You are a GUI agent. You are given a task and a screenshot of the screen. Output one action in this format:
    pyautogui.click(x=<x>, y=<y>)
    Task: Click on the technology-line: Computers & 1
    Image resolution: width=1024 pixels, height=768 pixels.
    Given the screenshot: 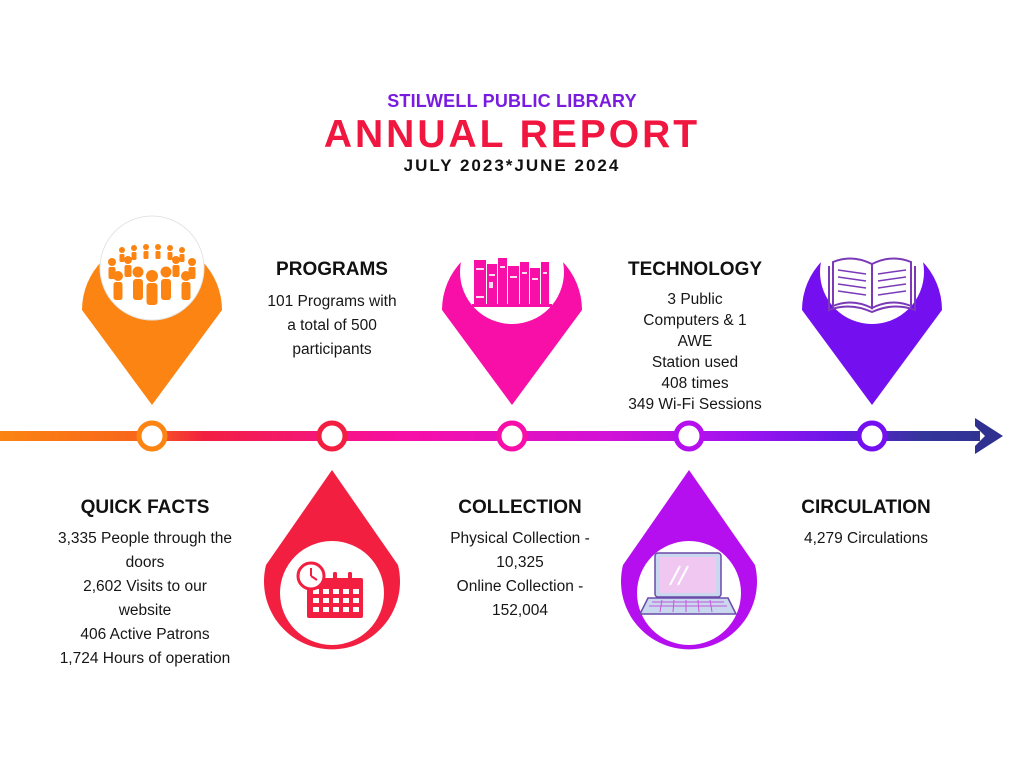 What is the action you would take?
    pyautogui.click(x=695, y=320)
    